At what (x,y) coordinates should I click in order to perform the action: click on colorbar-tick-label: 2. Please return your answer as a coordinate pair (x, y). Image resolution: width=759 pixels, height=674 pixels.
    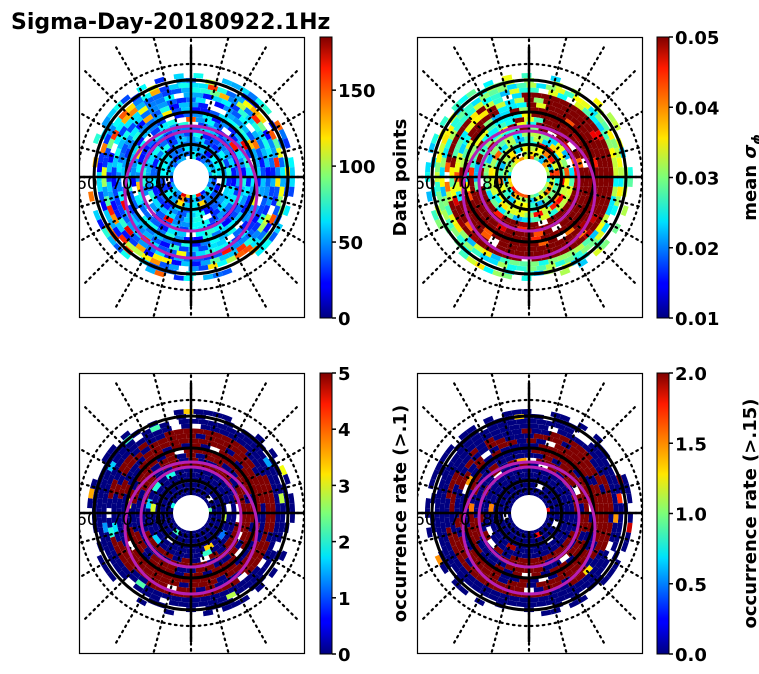
    Looking at the image, I should click on (344, 543).